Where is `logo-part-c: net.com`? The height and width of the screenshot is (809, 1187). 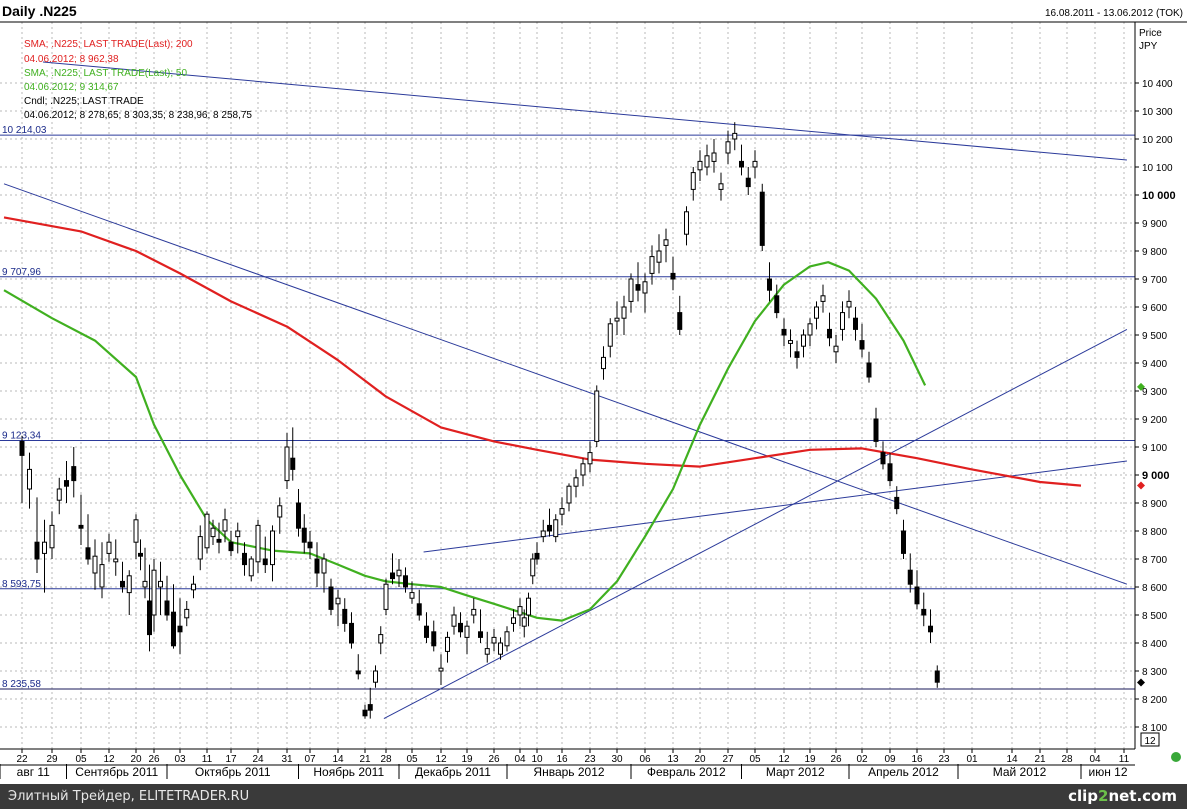 logo-part-c: net.com is located at coordinates (1142, 796).